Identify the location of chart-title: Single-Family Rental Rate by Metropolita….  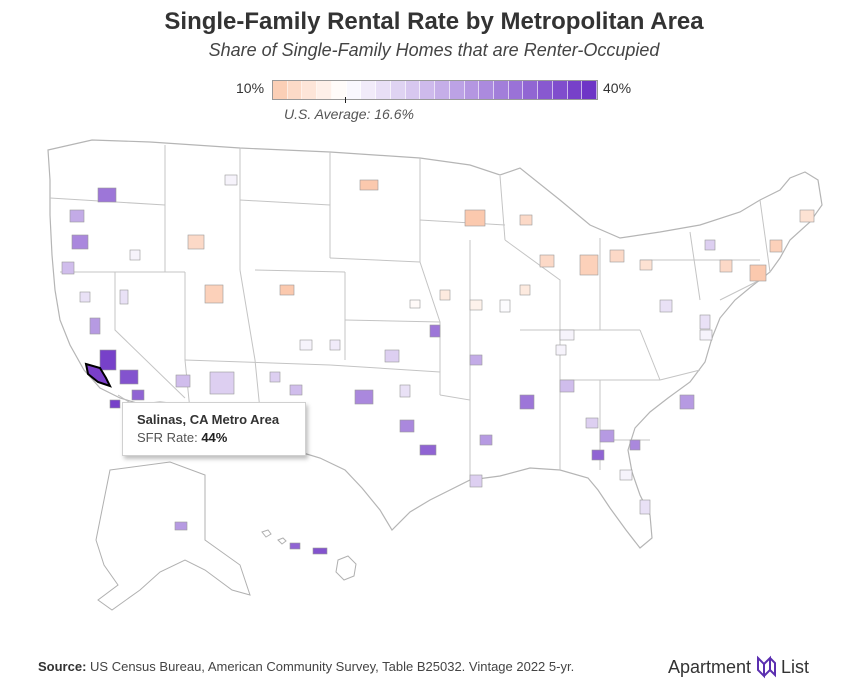
(434, 21).